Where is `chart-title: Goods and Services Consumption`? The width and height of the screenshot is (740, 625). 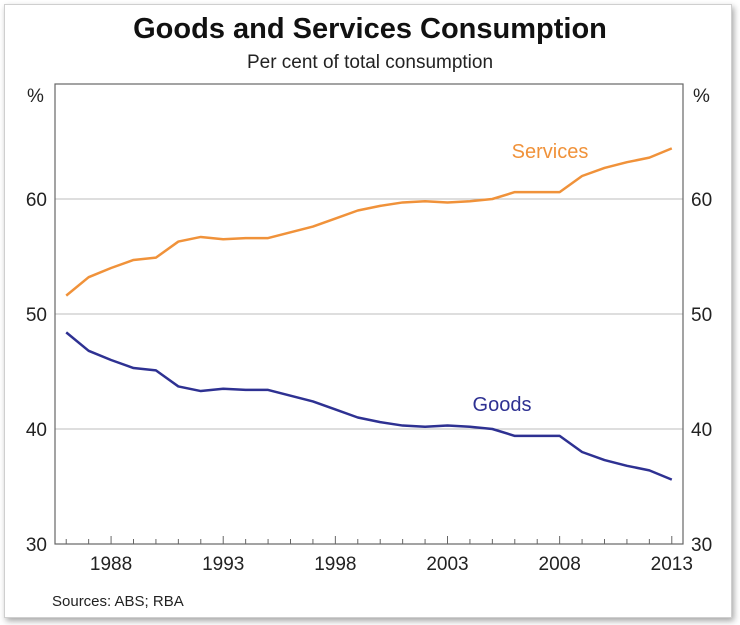
chart-title: Goods and Services Consumption is located at coordinates (370, 29).